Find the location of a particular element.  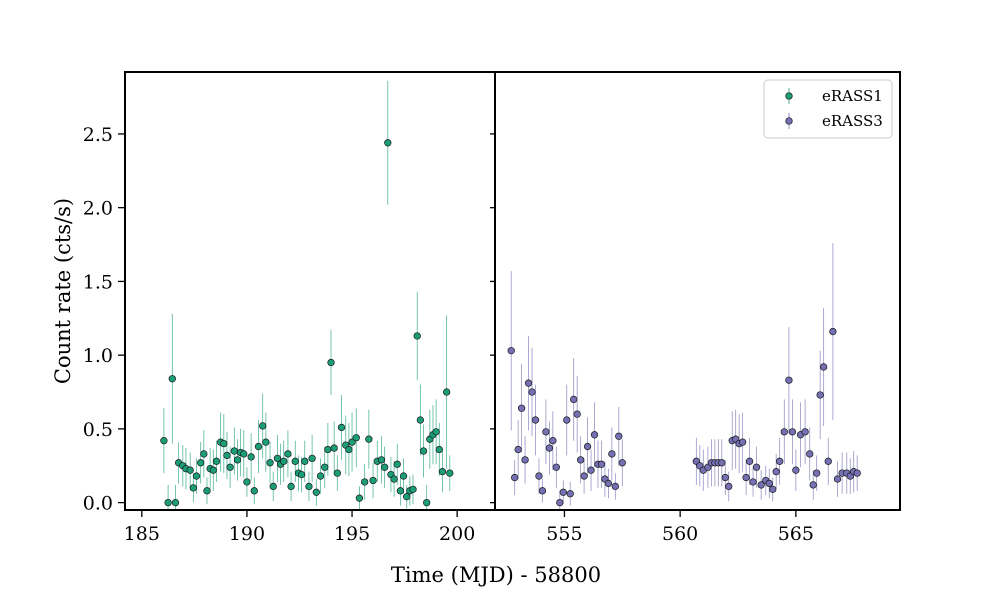

legend-label: eRASS3 is located at coordinates (852, 121).